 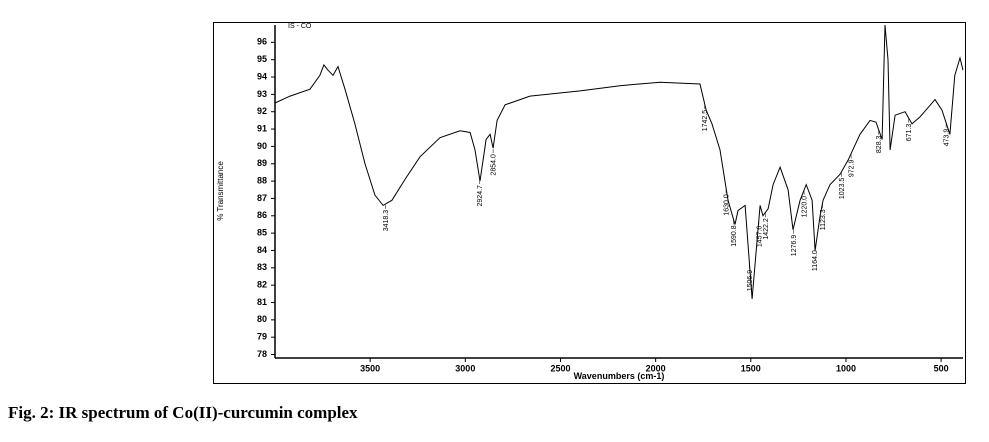 What do you see at coordinates (262, 233) in the screenshot?
I see `y-tick-label: 85` at bounding box center [262, 233].